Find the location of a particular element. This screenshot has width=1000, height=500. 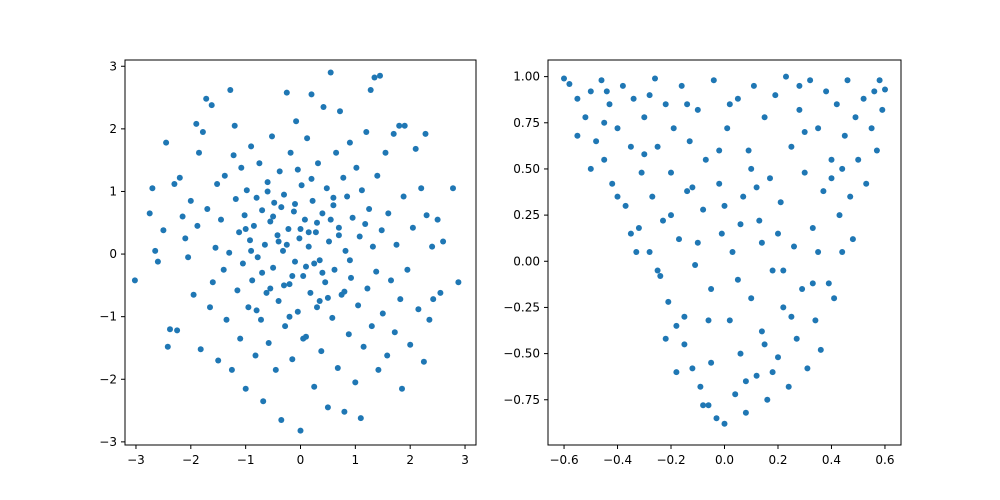

left-y-tick-label: −1 is located at coordinates (108, 317).